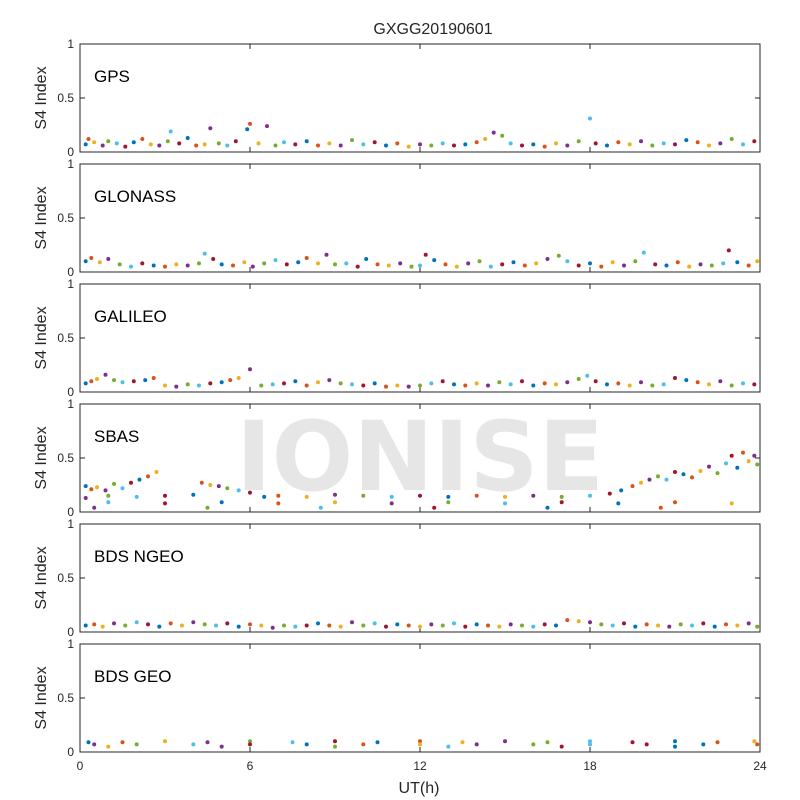 Image resolution: width=800 pixels, height=800 pixels. What do you see at coordinates (420, 218) in the screenshot?
I see `axes-frame` at bounding box center [420, 218].